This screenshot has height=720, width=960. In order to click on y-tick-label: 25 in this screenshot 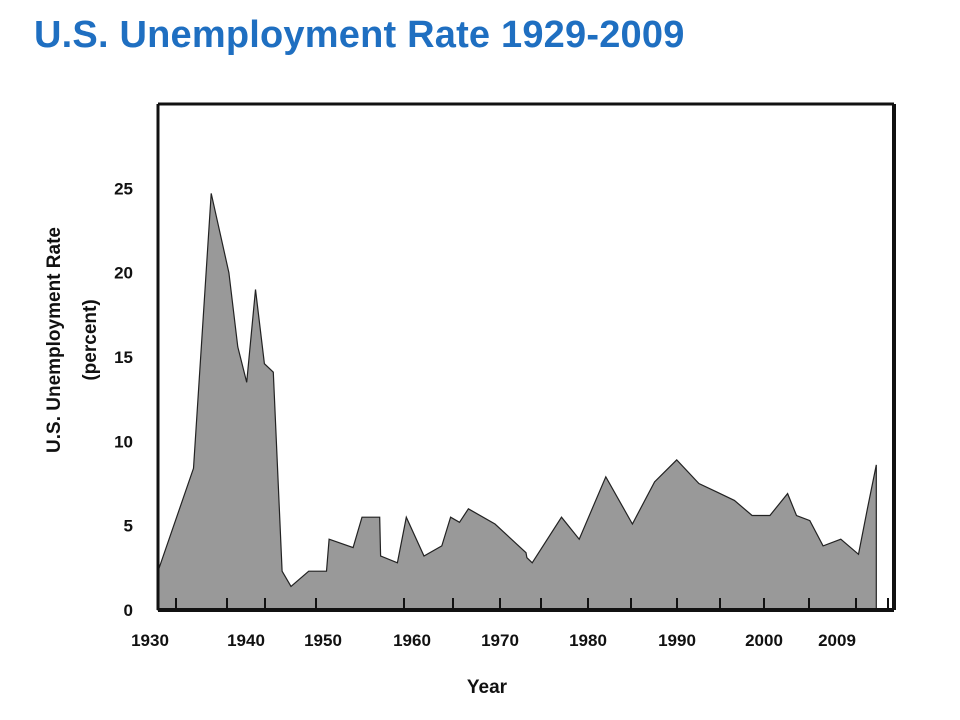, I will do `click(123, 188)`.